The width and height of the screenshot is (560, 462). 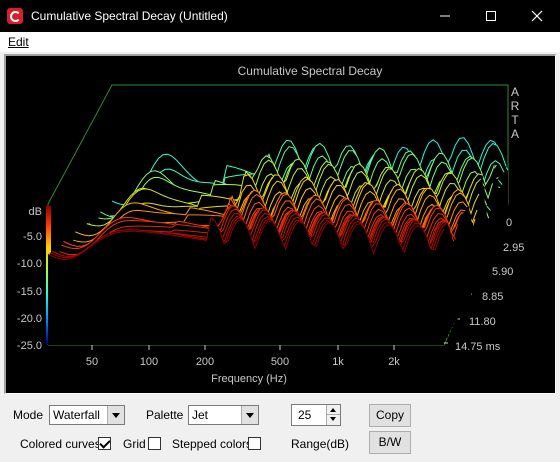 What do you see at coordinates (515, 120) in the screenshot?
I see `brand-letter: T` at bounding box center [515, 120].